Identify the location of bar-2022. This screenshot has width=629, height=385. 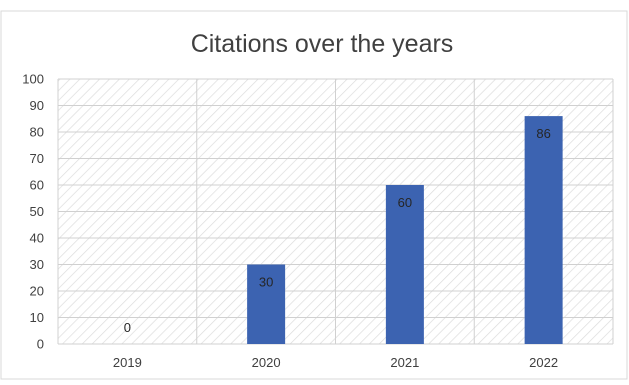
(543, 230).